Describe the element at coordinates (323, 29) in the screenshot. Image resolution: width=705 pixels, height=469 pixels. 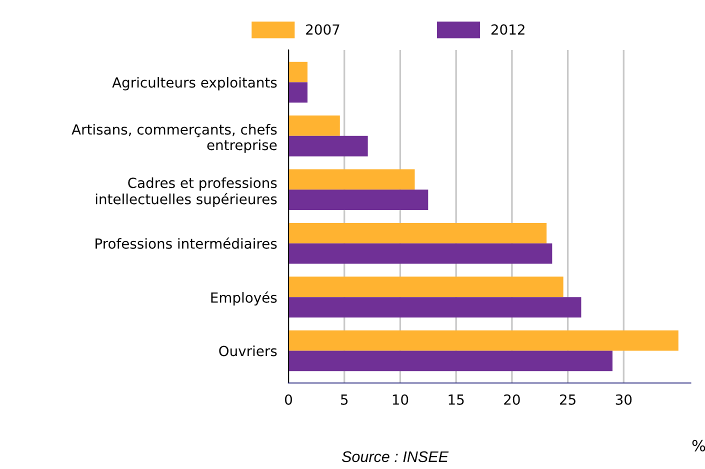
I see `legend-label: 2007` at that location.